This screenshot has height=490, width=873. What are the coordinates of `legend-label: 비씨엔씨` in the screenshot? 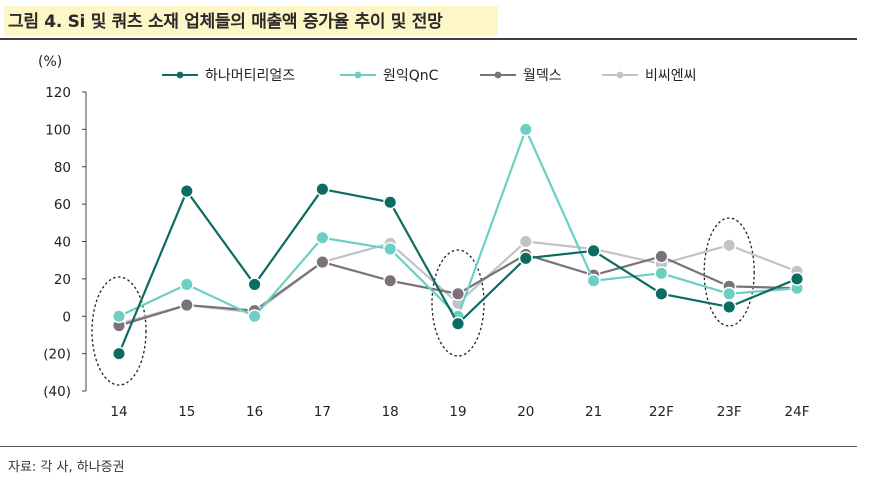 It's located at (671, 76).